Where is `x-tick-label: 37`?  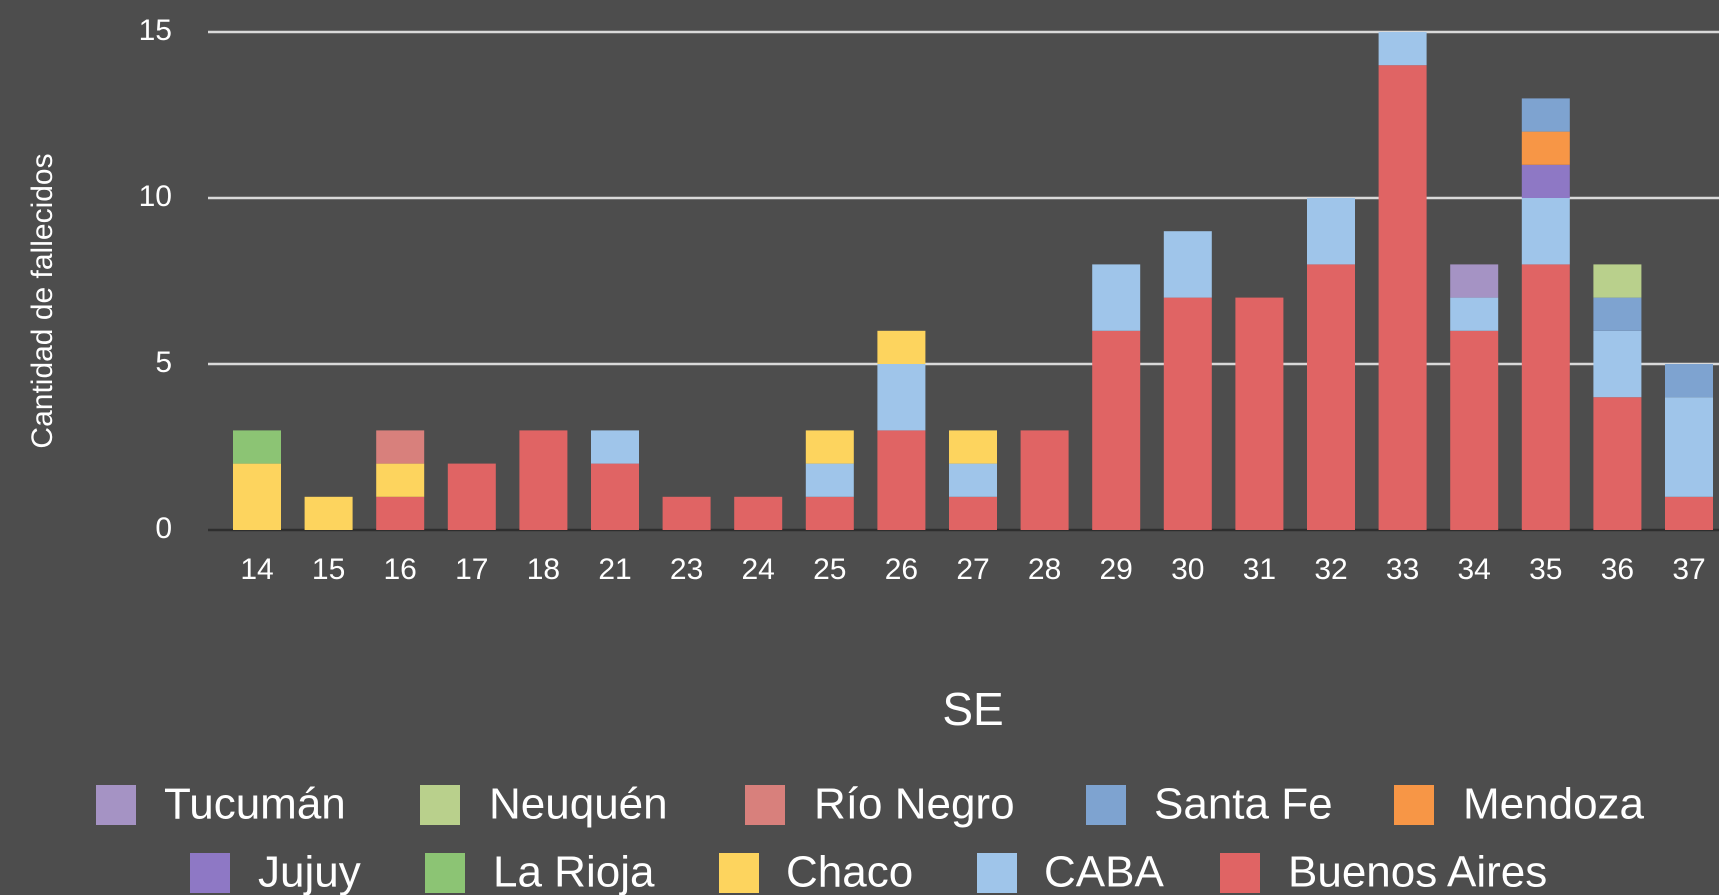 x-tick-label: 37 is located at coordinates (1688, 569).